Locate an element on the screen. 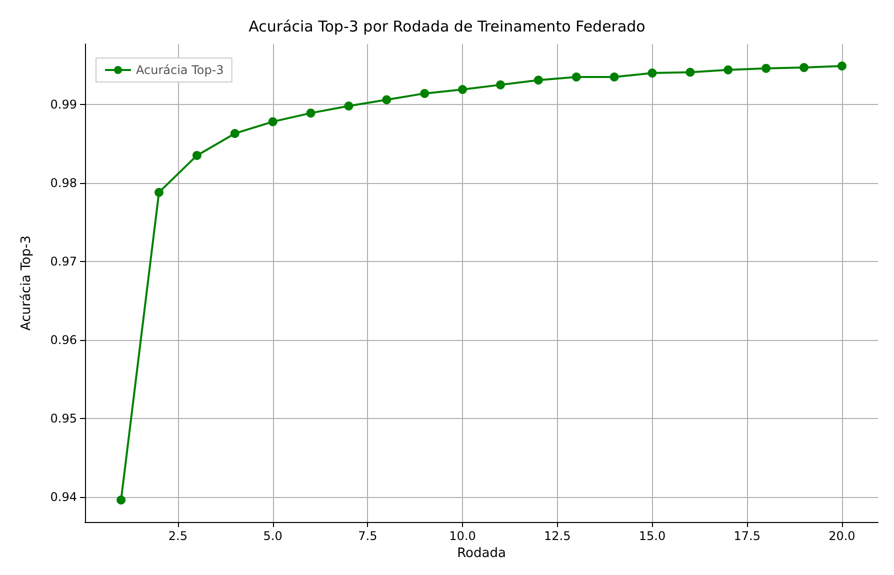 The width and height of the screenshot is (894, 575). y-tick-label: 0.98 is located at coordinates (63, 183).